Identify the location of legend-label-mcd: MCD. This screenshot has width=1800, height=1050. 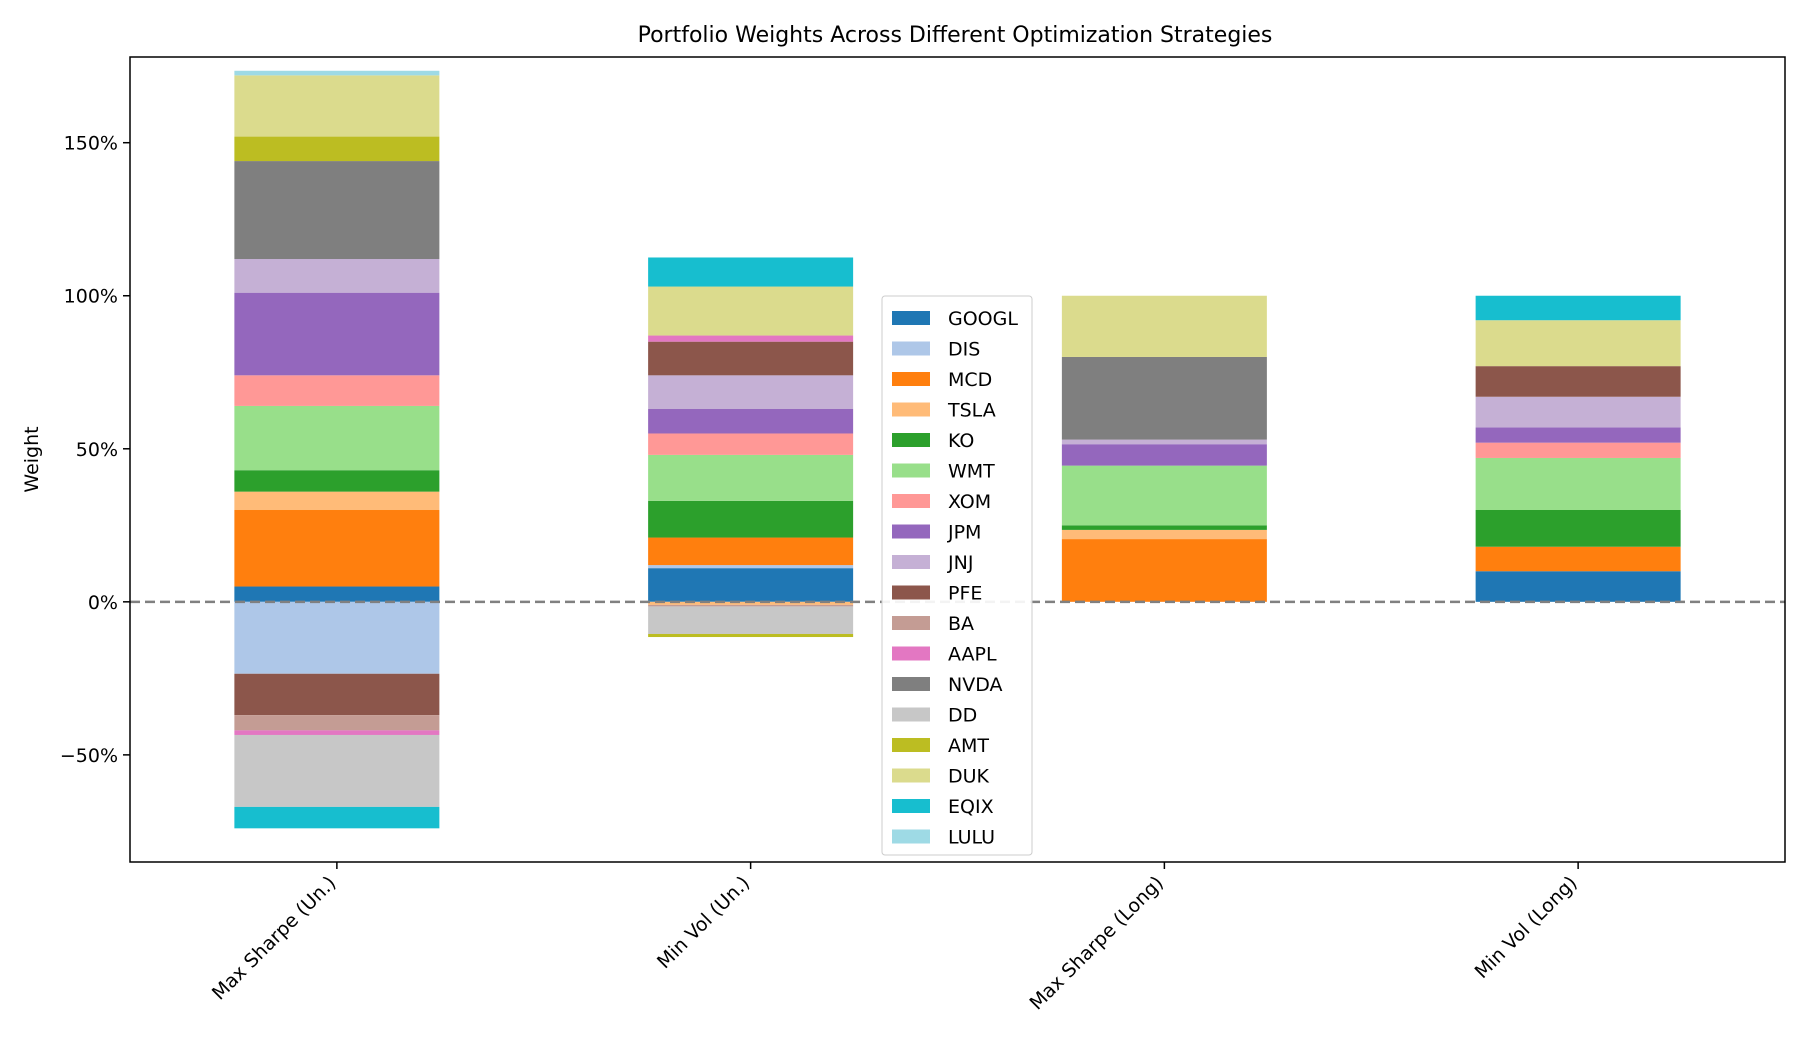
(970, 380).